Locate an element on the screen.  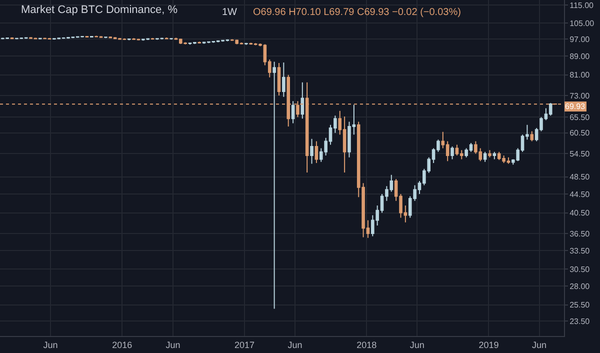
y-tick-label: 60.50 is located at coordinates (580, 133).